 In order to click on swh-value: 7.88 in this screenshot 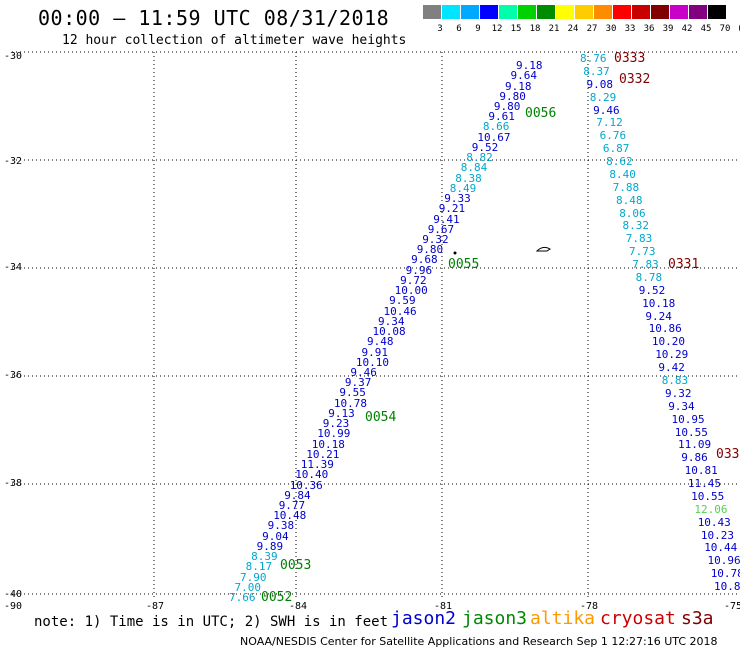, I will do `click(626, 187)`.